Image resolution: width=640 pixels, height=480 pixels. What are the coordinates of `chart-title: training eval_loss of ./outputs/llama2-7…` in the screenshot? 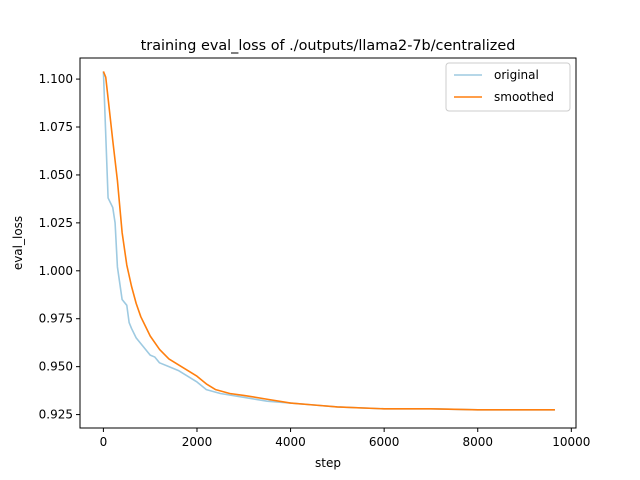 It's located at (328, 46).